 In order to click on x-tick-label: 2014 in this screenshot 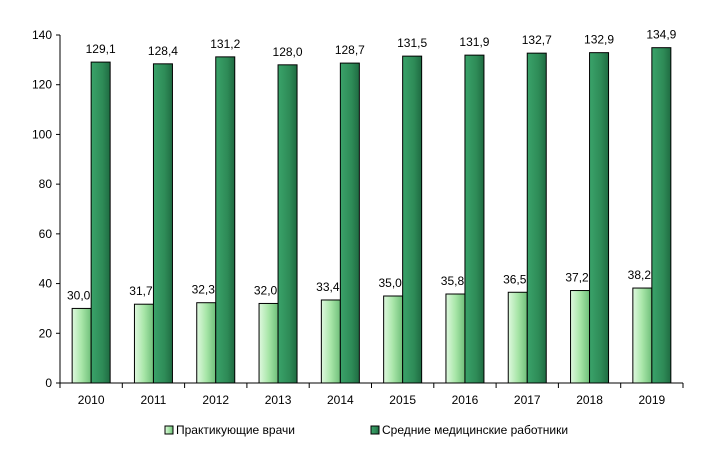, I will do `click(340, 400)`.